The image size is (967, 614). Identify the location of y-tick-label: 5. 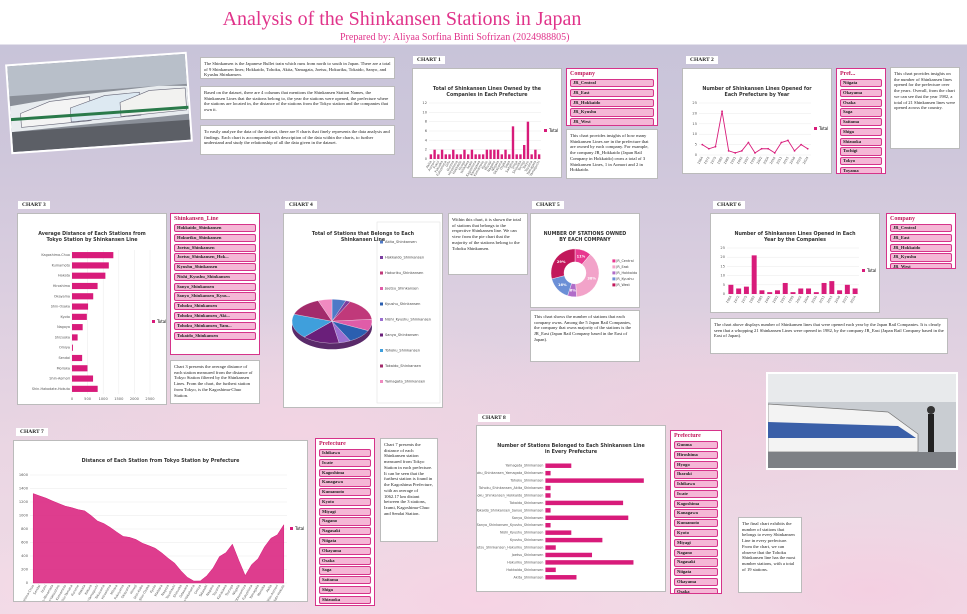
(724, 285).